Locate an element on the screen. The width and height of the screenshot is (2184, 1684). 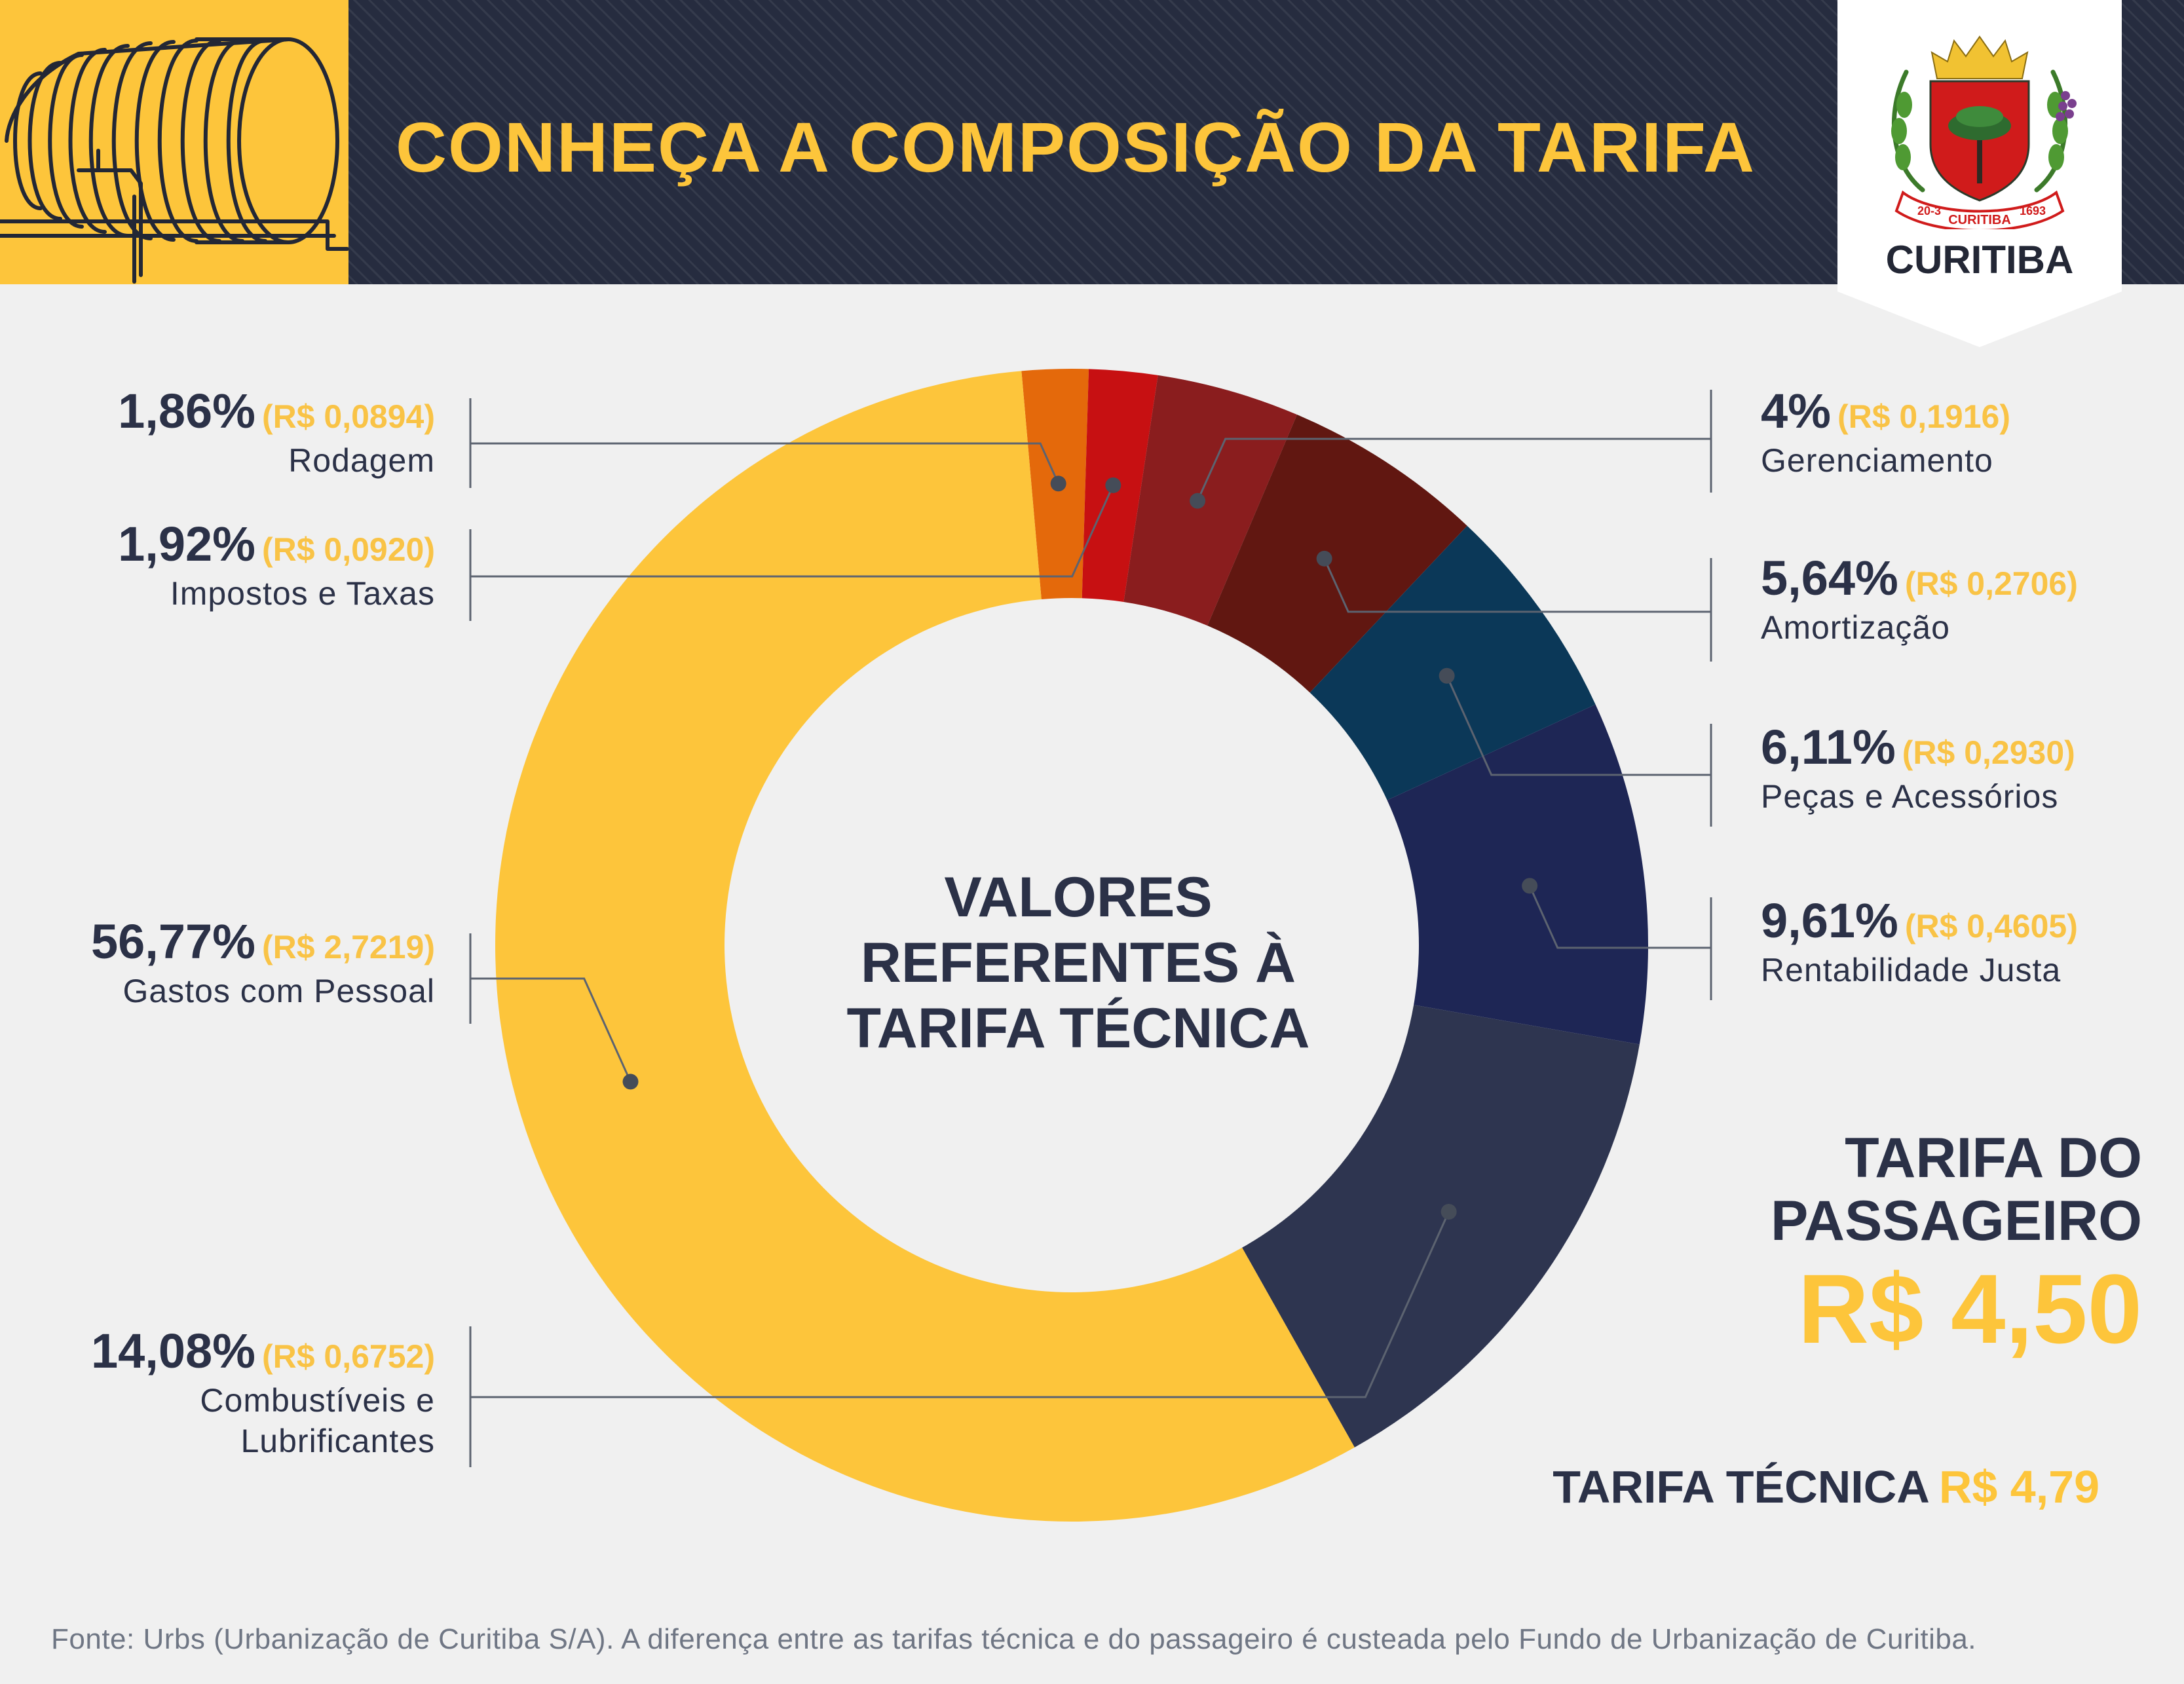
center-title-line3: TARIFA TÉCNICA is located at coordinates (1078, 1028).